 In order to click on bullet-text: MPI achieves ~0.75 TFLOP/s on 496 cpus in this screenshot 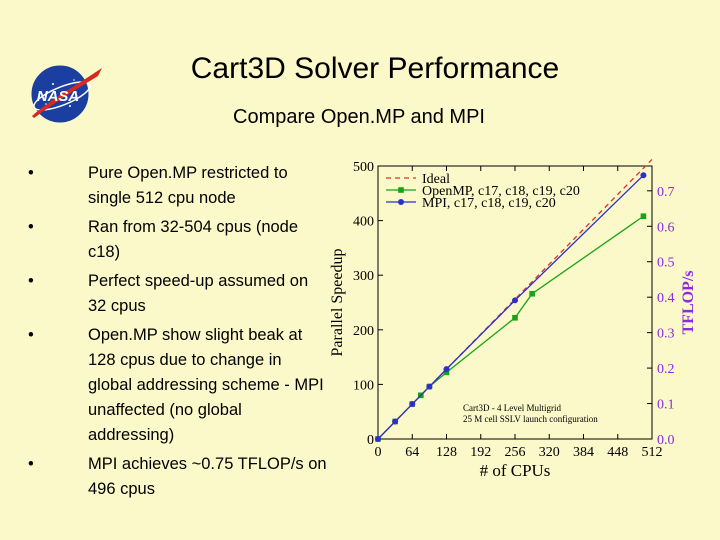, I will do `click(207, 476)`.